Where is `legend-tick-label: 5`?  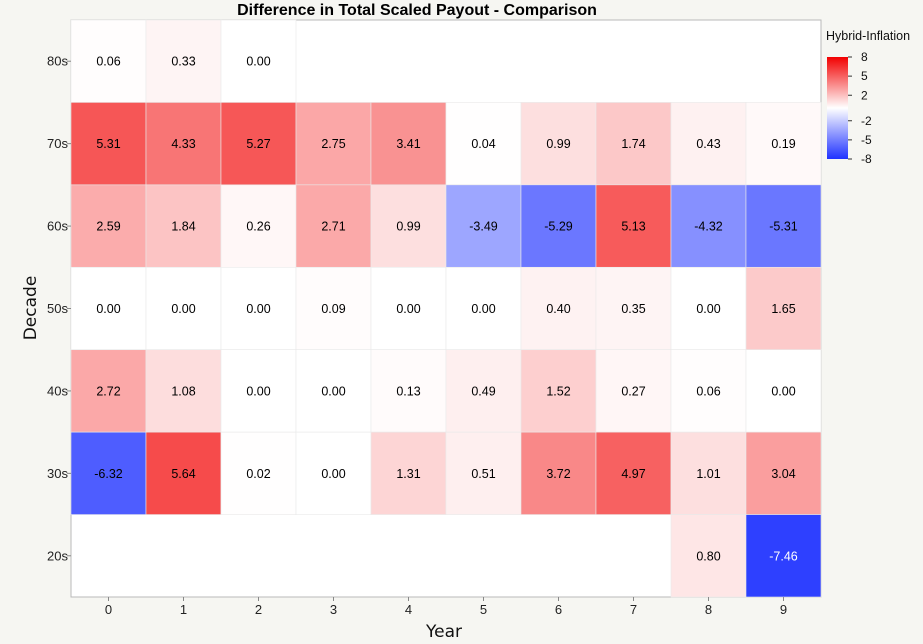
legend-tick-label: 5 is located at coordinates (864, 76).